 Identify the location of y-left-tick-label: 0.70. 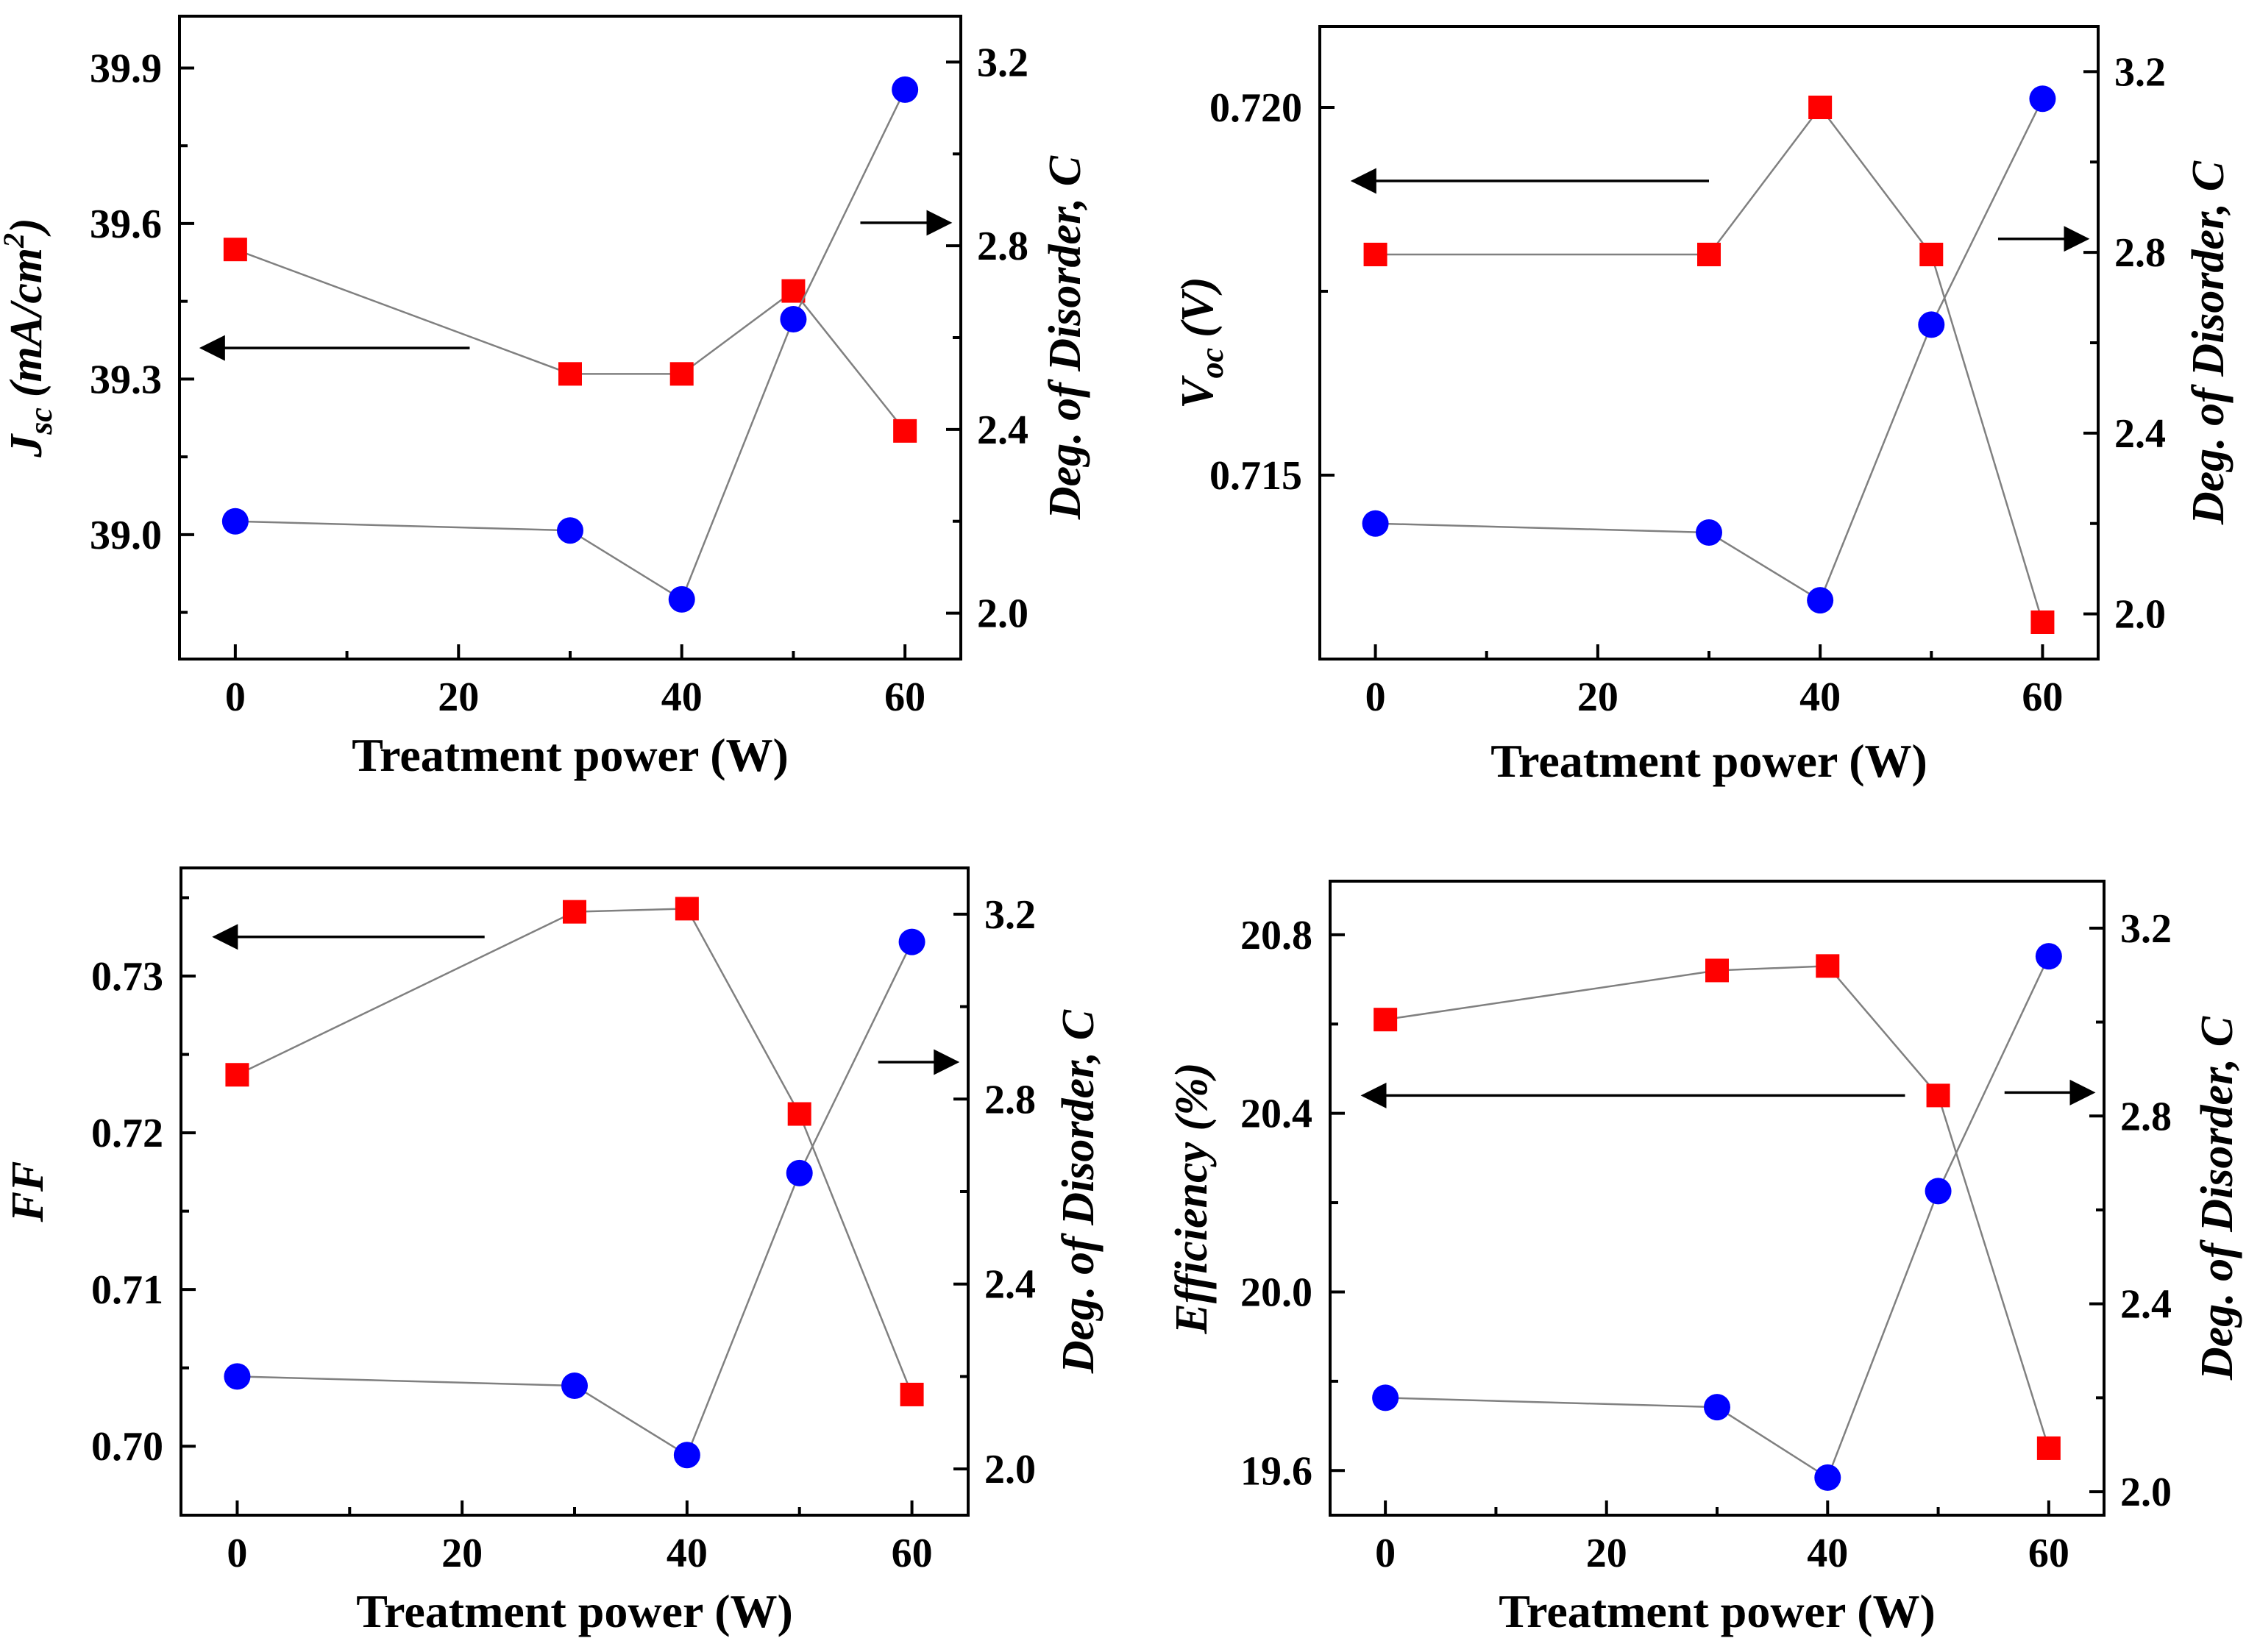
(127, 1447).